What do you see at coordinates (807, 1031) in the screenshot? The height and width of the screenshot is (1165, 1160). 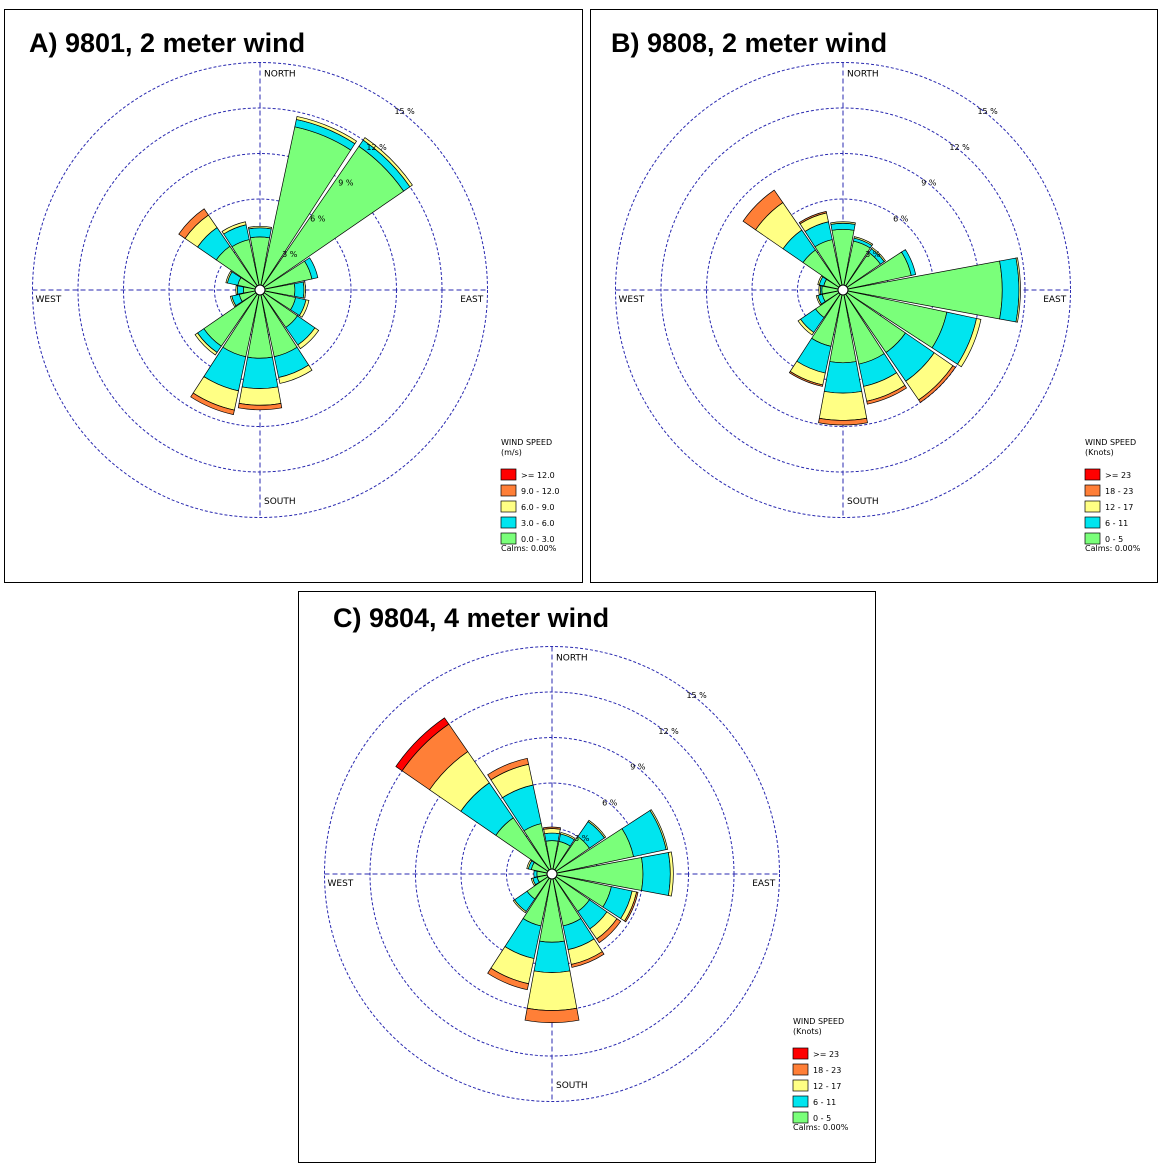 I see `legend-unit: (Knots)` at bounding box center [807, 1031].